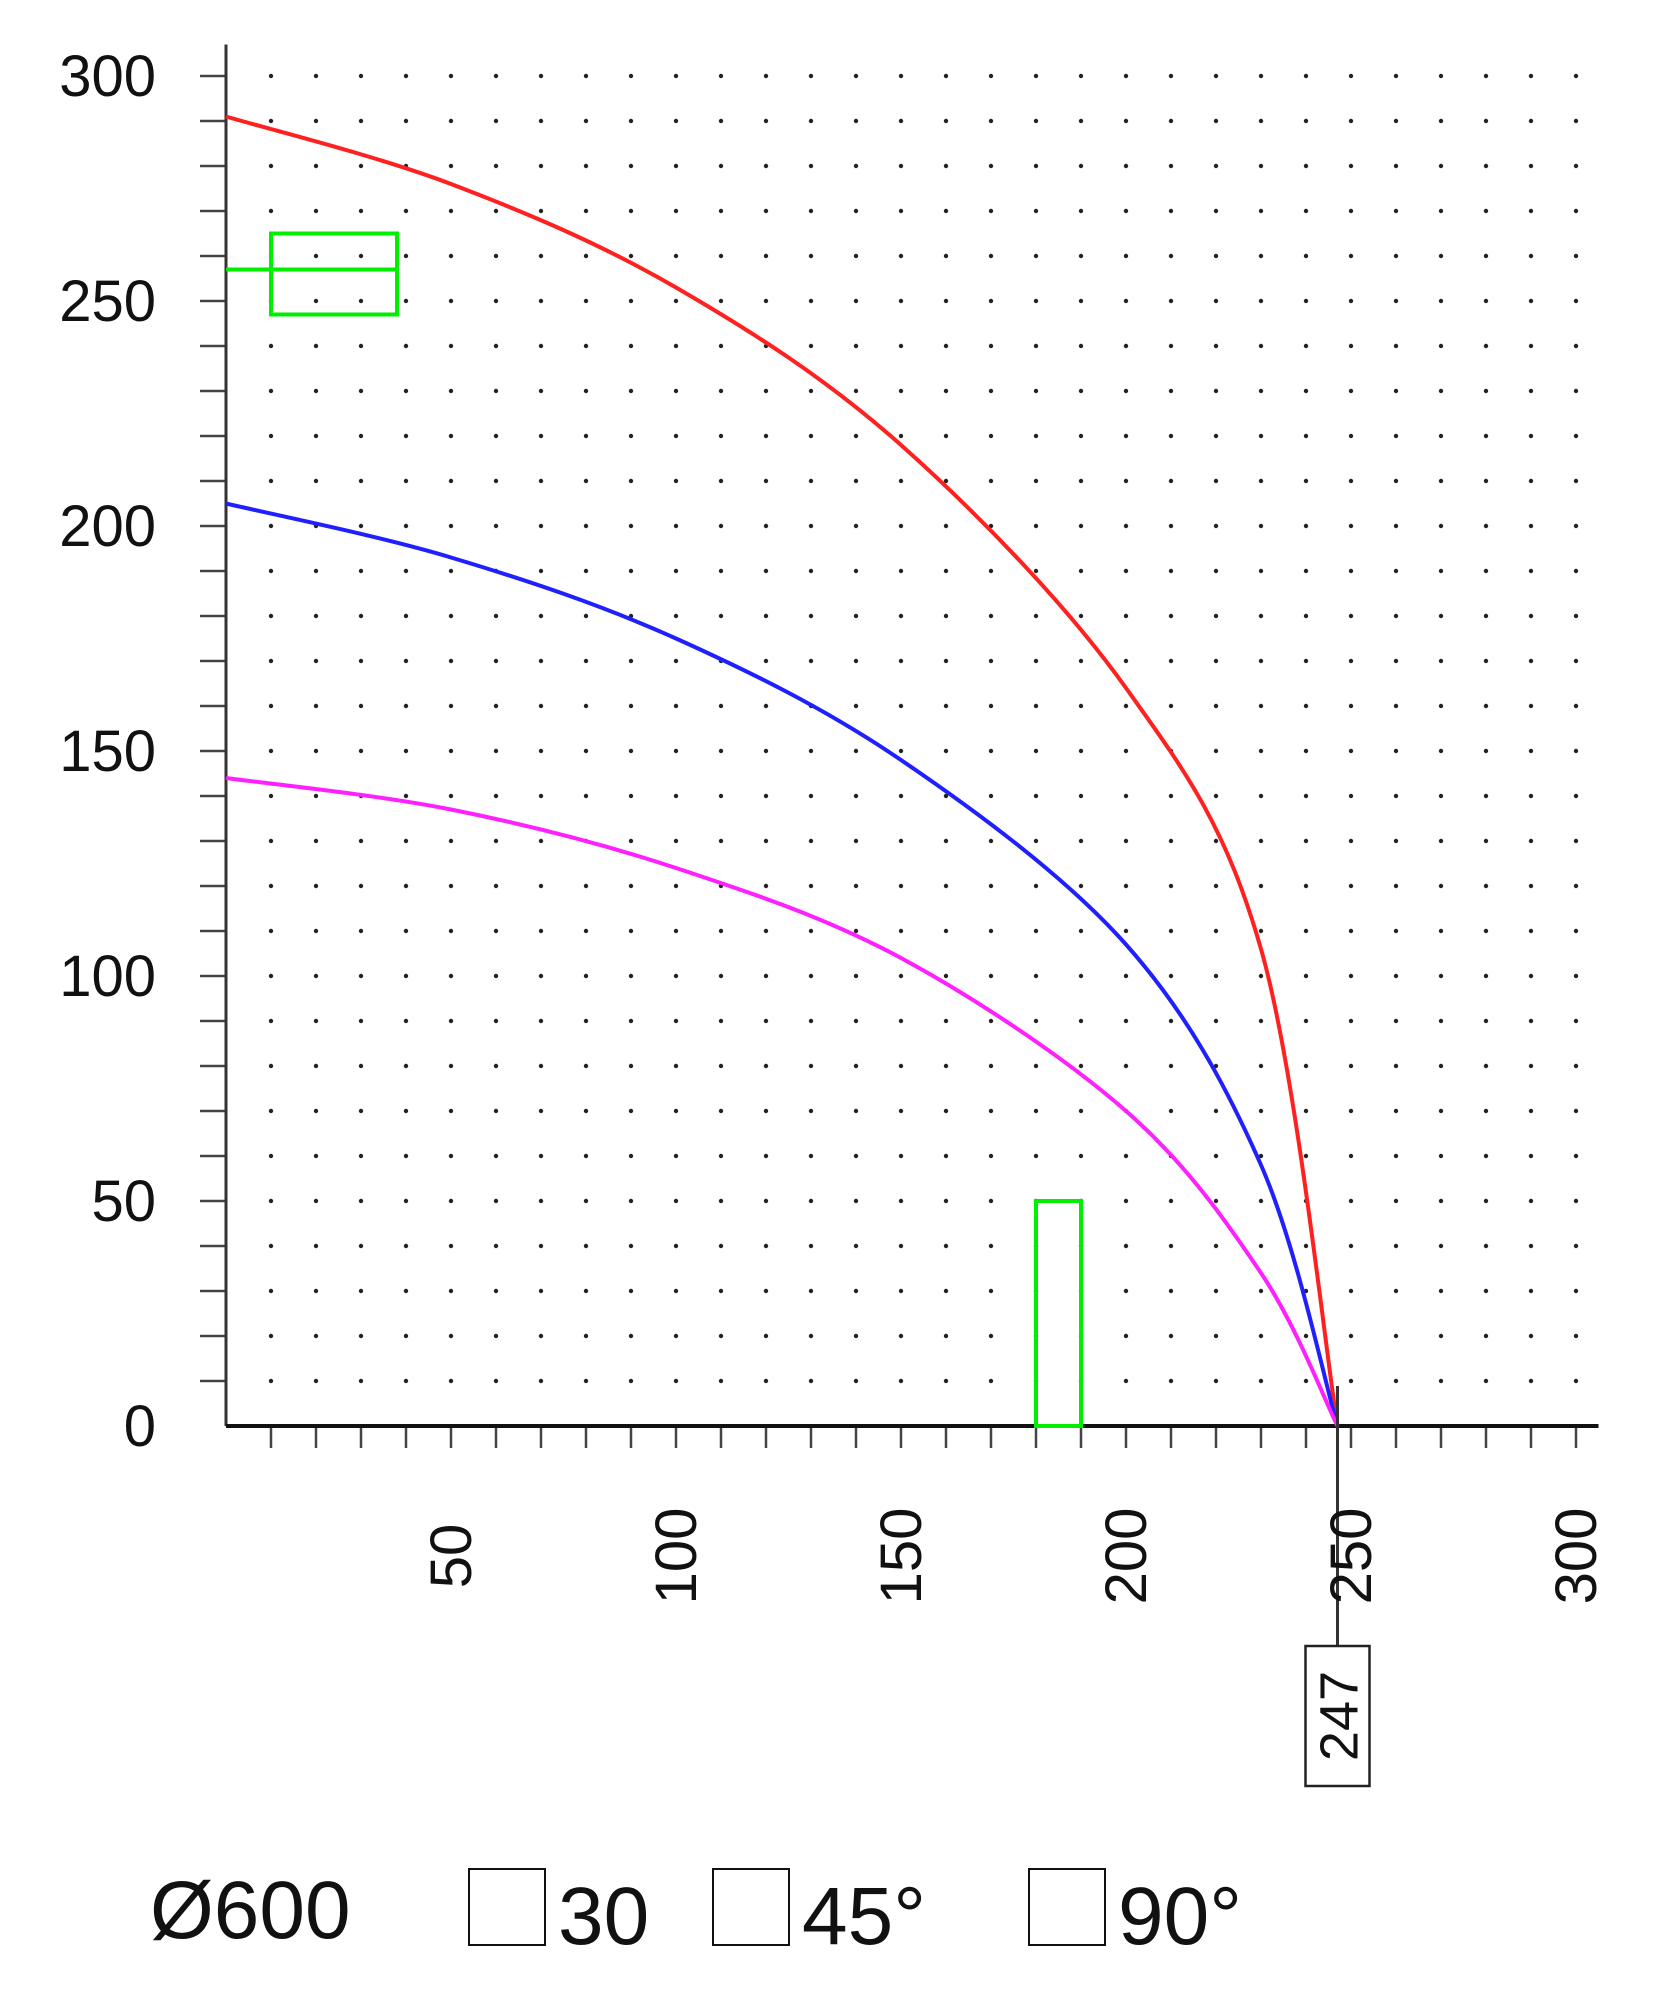 The image size is (1660, 2012). I want to click on legend-item-90: 90°, so click(1135, 1919).